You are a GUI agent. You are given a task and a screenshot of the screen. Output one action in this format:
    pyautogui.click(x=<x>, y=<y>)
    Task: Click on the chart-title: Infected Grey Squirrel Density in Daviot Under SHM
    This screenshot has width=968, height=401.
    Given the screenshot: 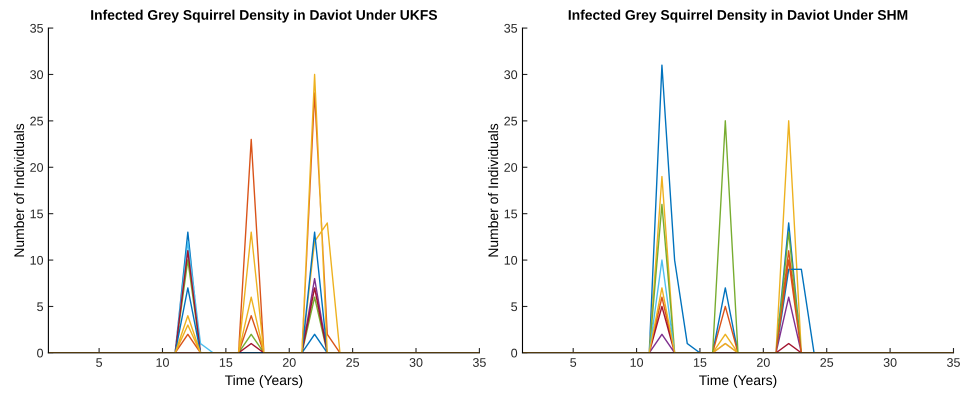 What is the action you would take?
    pyautogui.click(x=738, y=16)
    